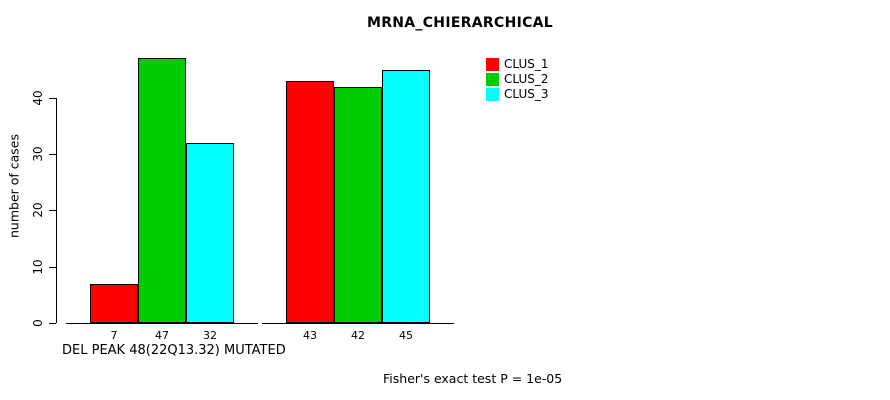  What do you see at coordinates (526, 79) in the screenshot?
I see `legend-label: CLUS_2` at bounding box center [526, 79].